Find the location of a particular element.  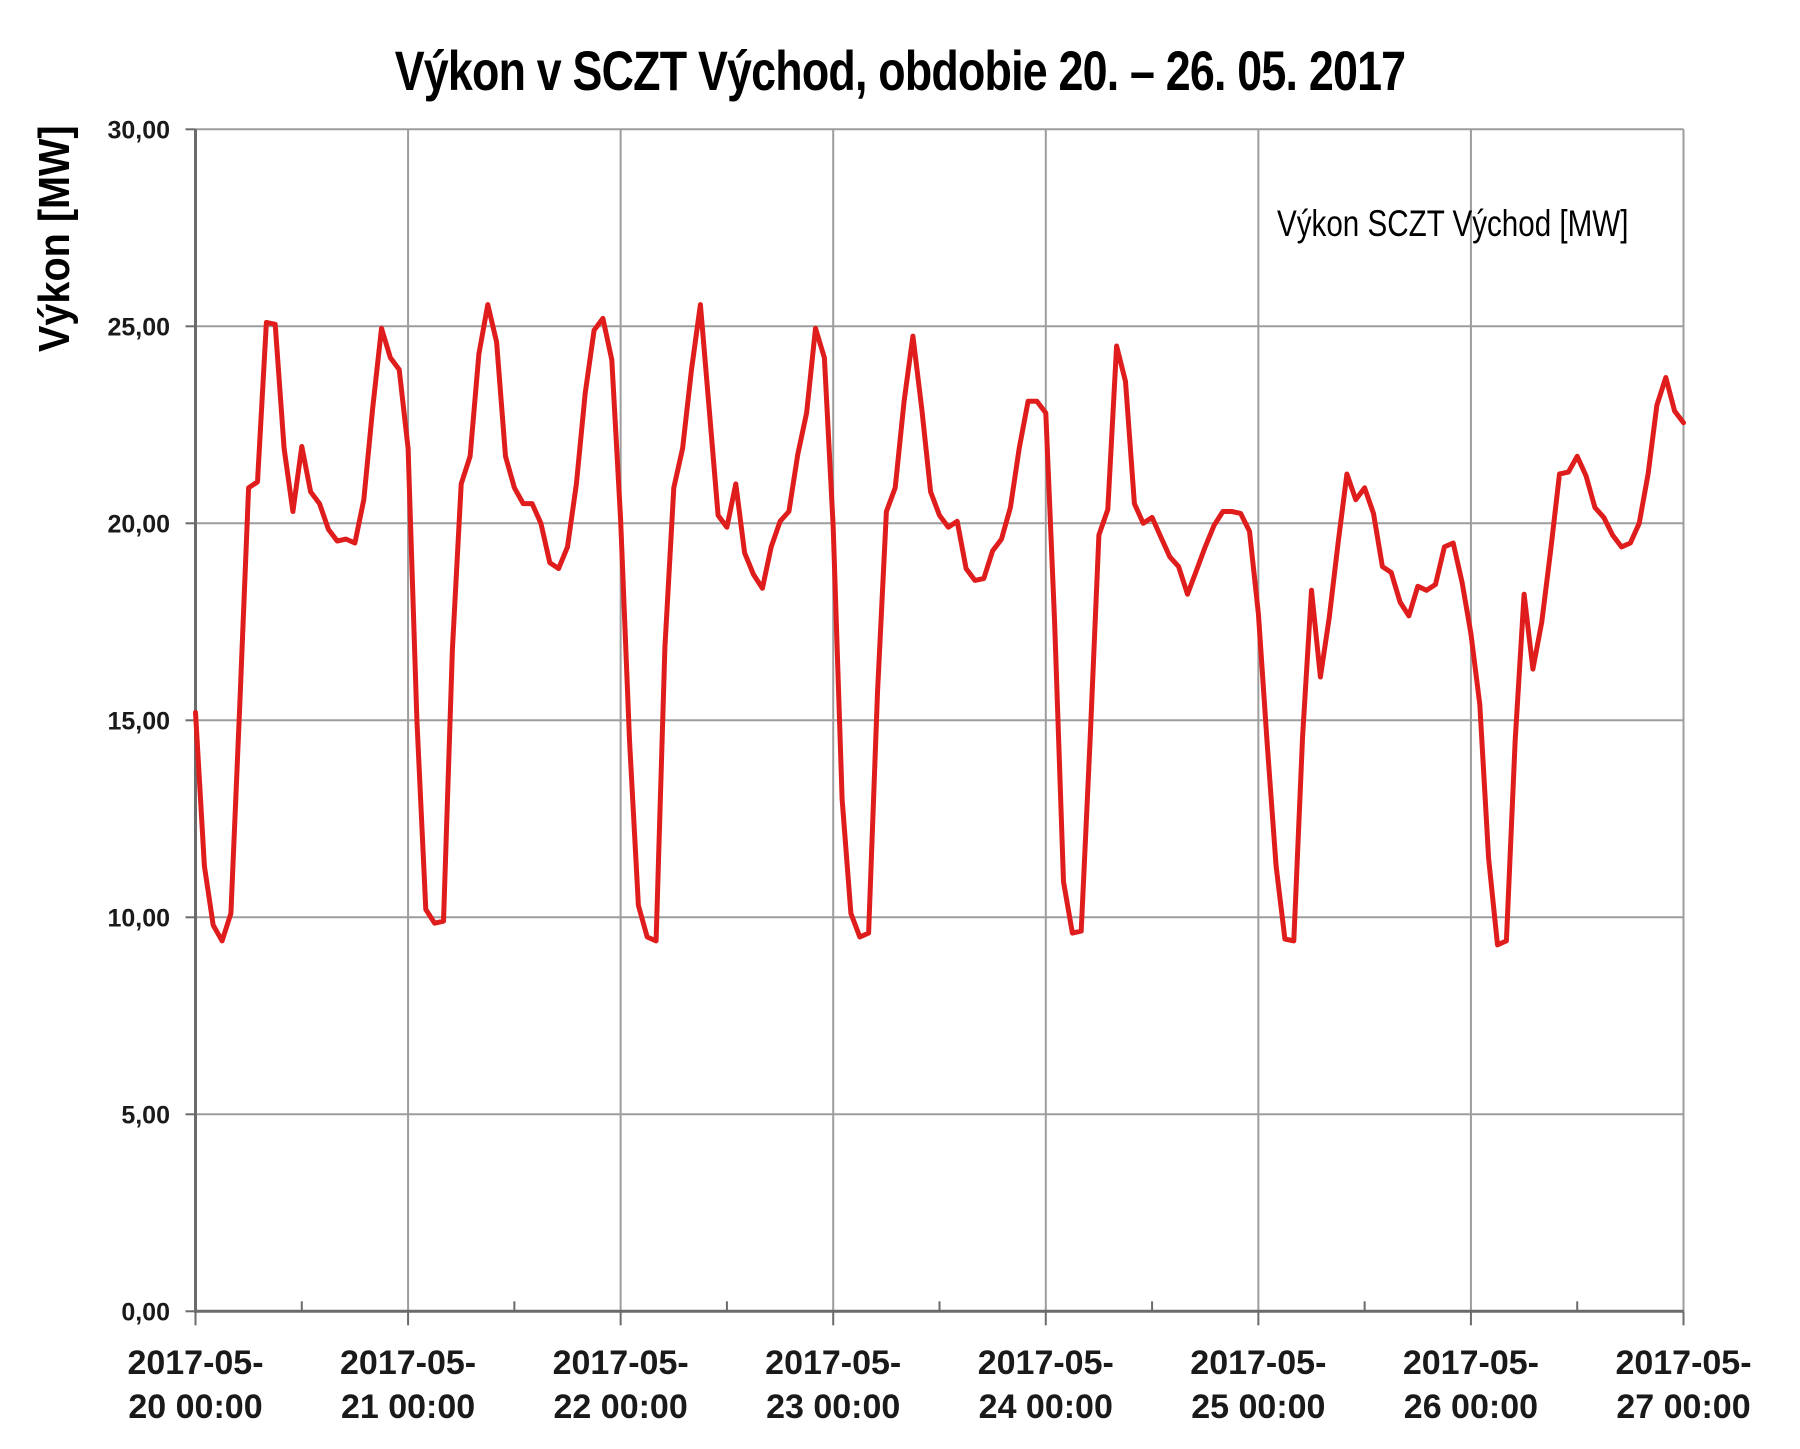

svg-text: 26 00:00 is located at coordinates (1471, 1407).